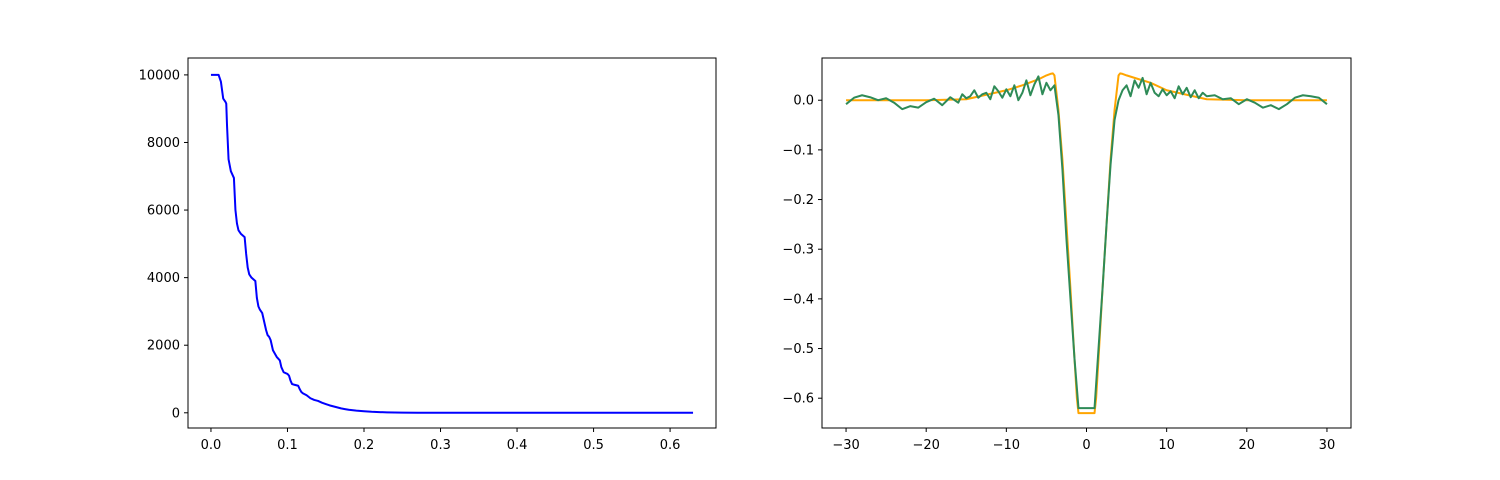 Image resolution: width=1500 pixels, height=480 pixels. What do you see at coordinates (1166, 445) in the screenshot?
I see `x-tick-label-1-4: 10` at bounding box center [1166, 445].